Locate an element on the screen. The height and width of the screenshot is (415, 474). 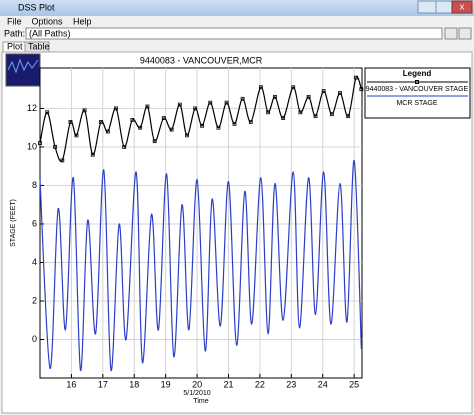
y-tick-label: 12 is located at coordinates (32, 108).